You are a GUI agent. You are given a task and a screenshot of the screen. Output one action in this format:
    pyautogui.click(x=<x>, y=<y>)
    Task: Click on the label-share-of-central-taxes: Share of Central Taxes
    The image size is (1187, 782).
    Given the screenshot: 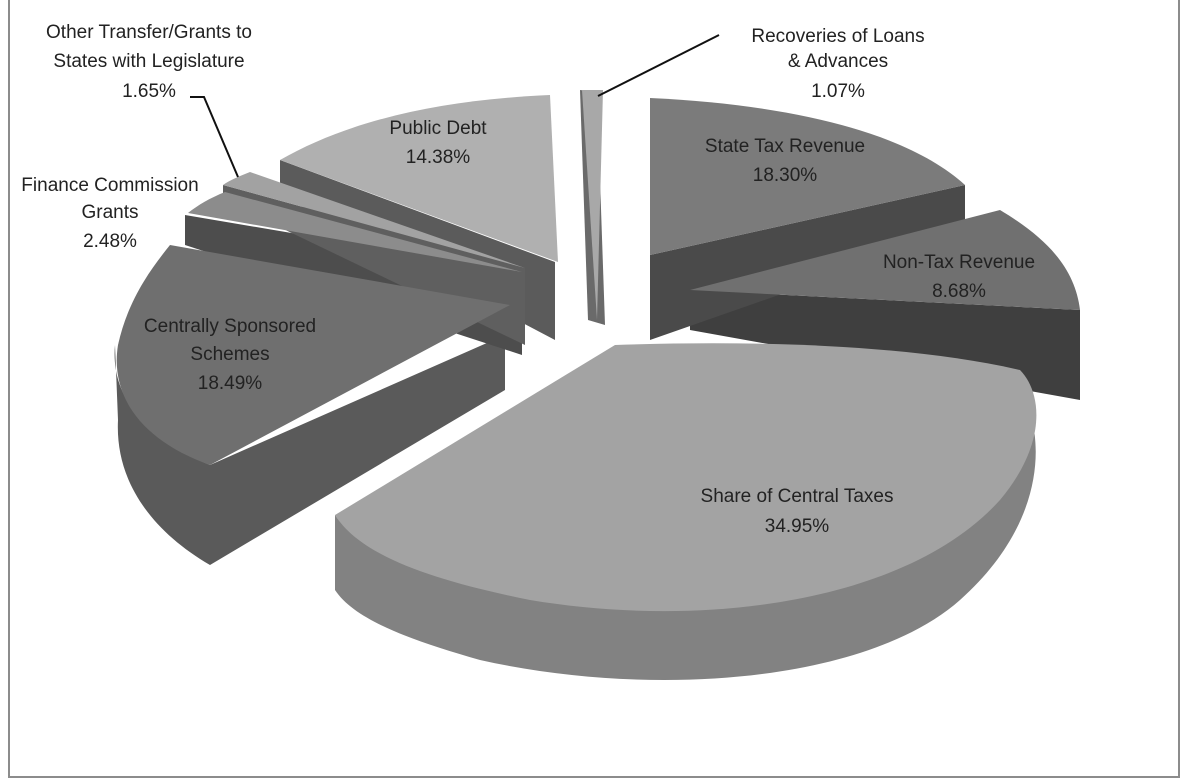 What is the action you would take?
    pyautogui.click(x=797, y=496)
    